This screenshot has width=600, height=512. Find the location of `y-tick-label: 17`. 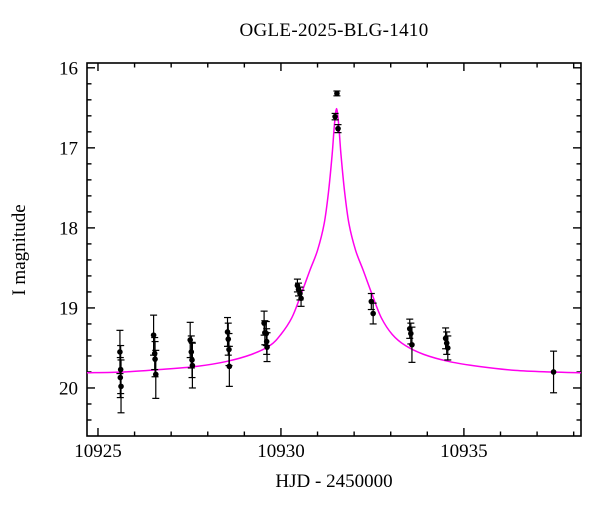

y-tick-label: 17 is located at coordinates (68, 148).